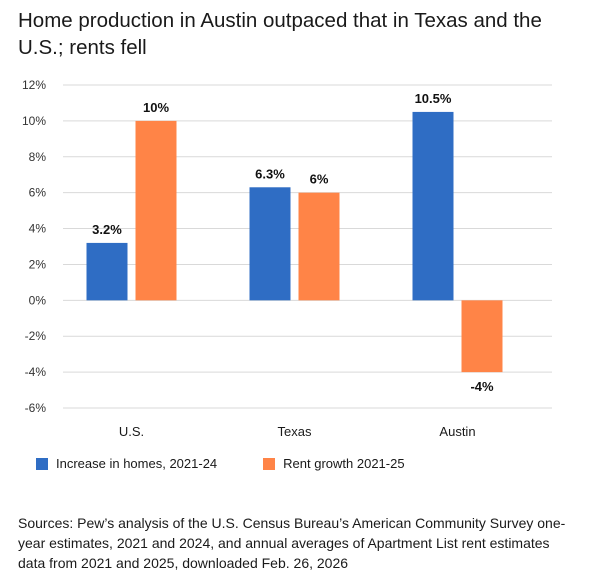 The height and width of the screenshot is (573, 594). Describe the element at coordinates (137, 463) in the screenshot. I see `legend-label-homes: Increase in homes, 2021-24` at that location.